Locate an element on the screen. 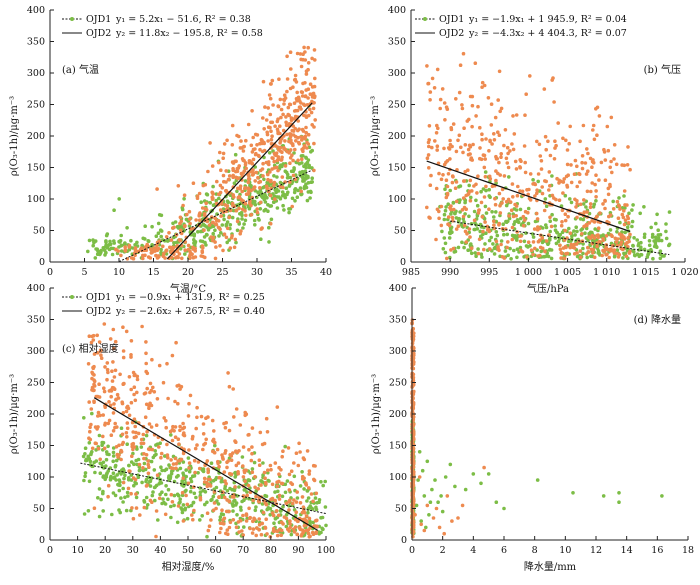 The width and height of the screenshot is (700, 585). x-tick-label: 2 is located at coordinates (443, 550).